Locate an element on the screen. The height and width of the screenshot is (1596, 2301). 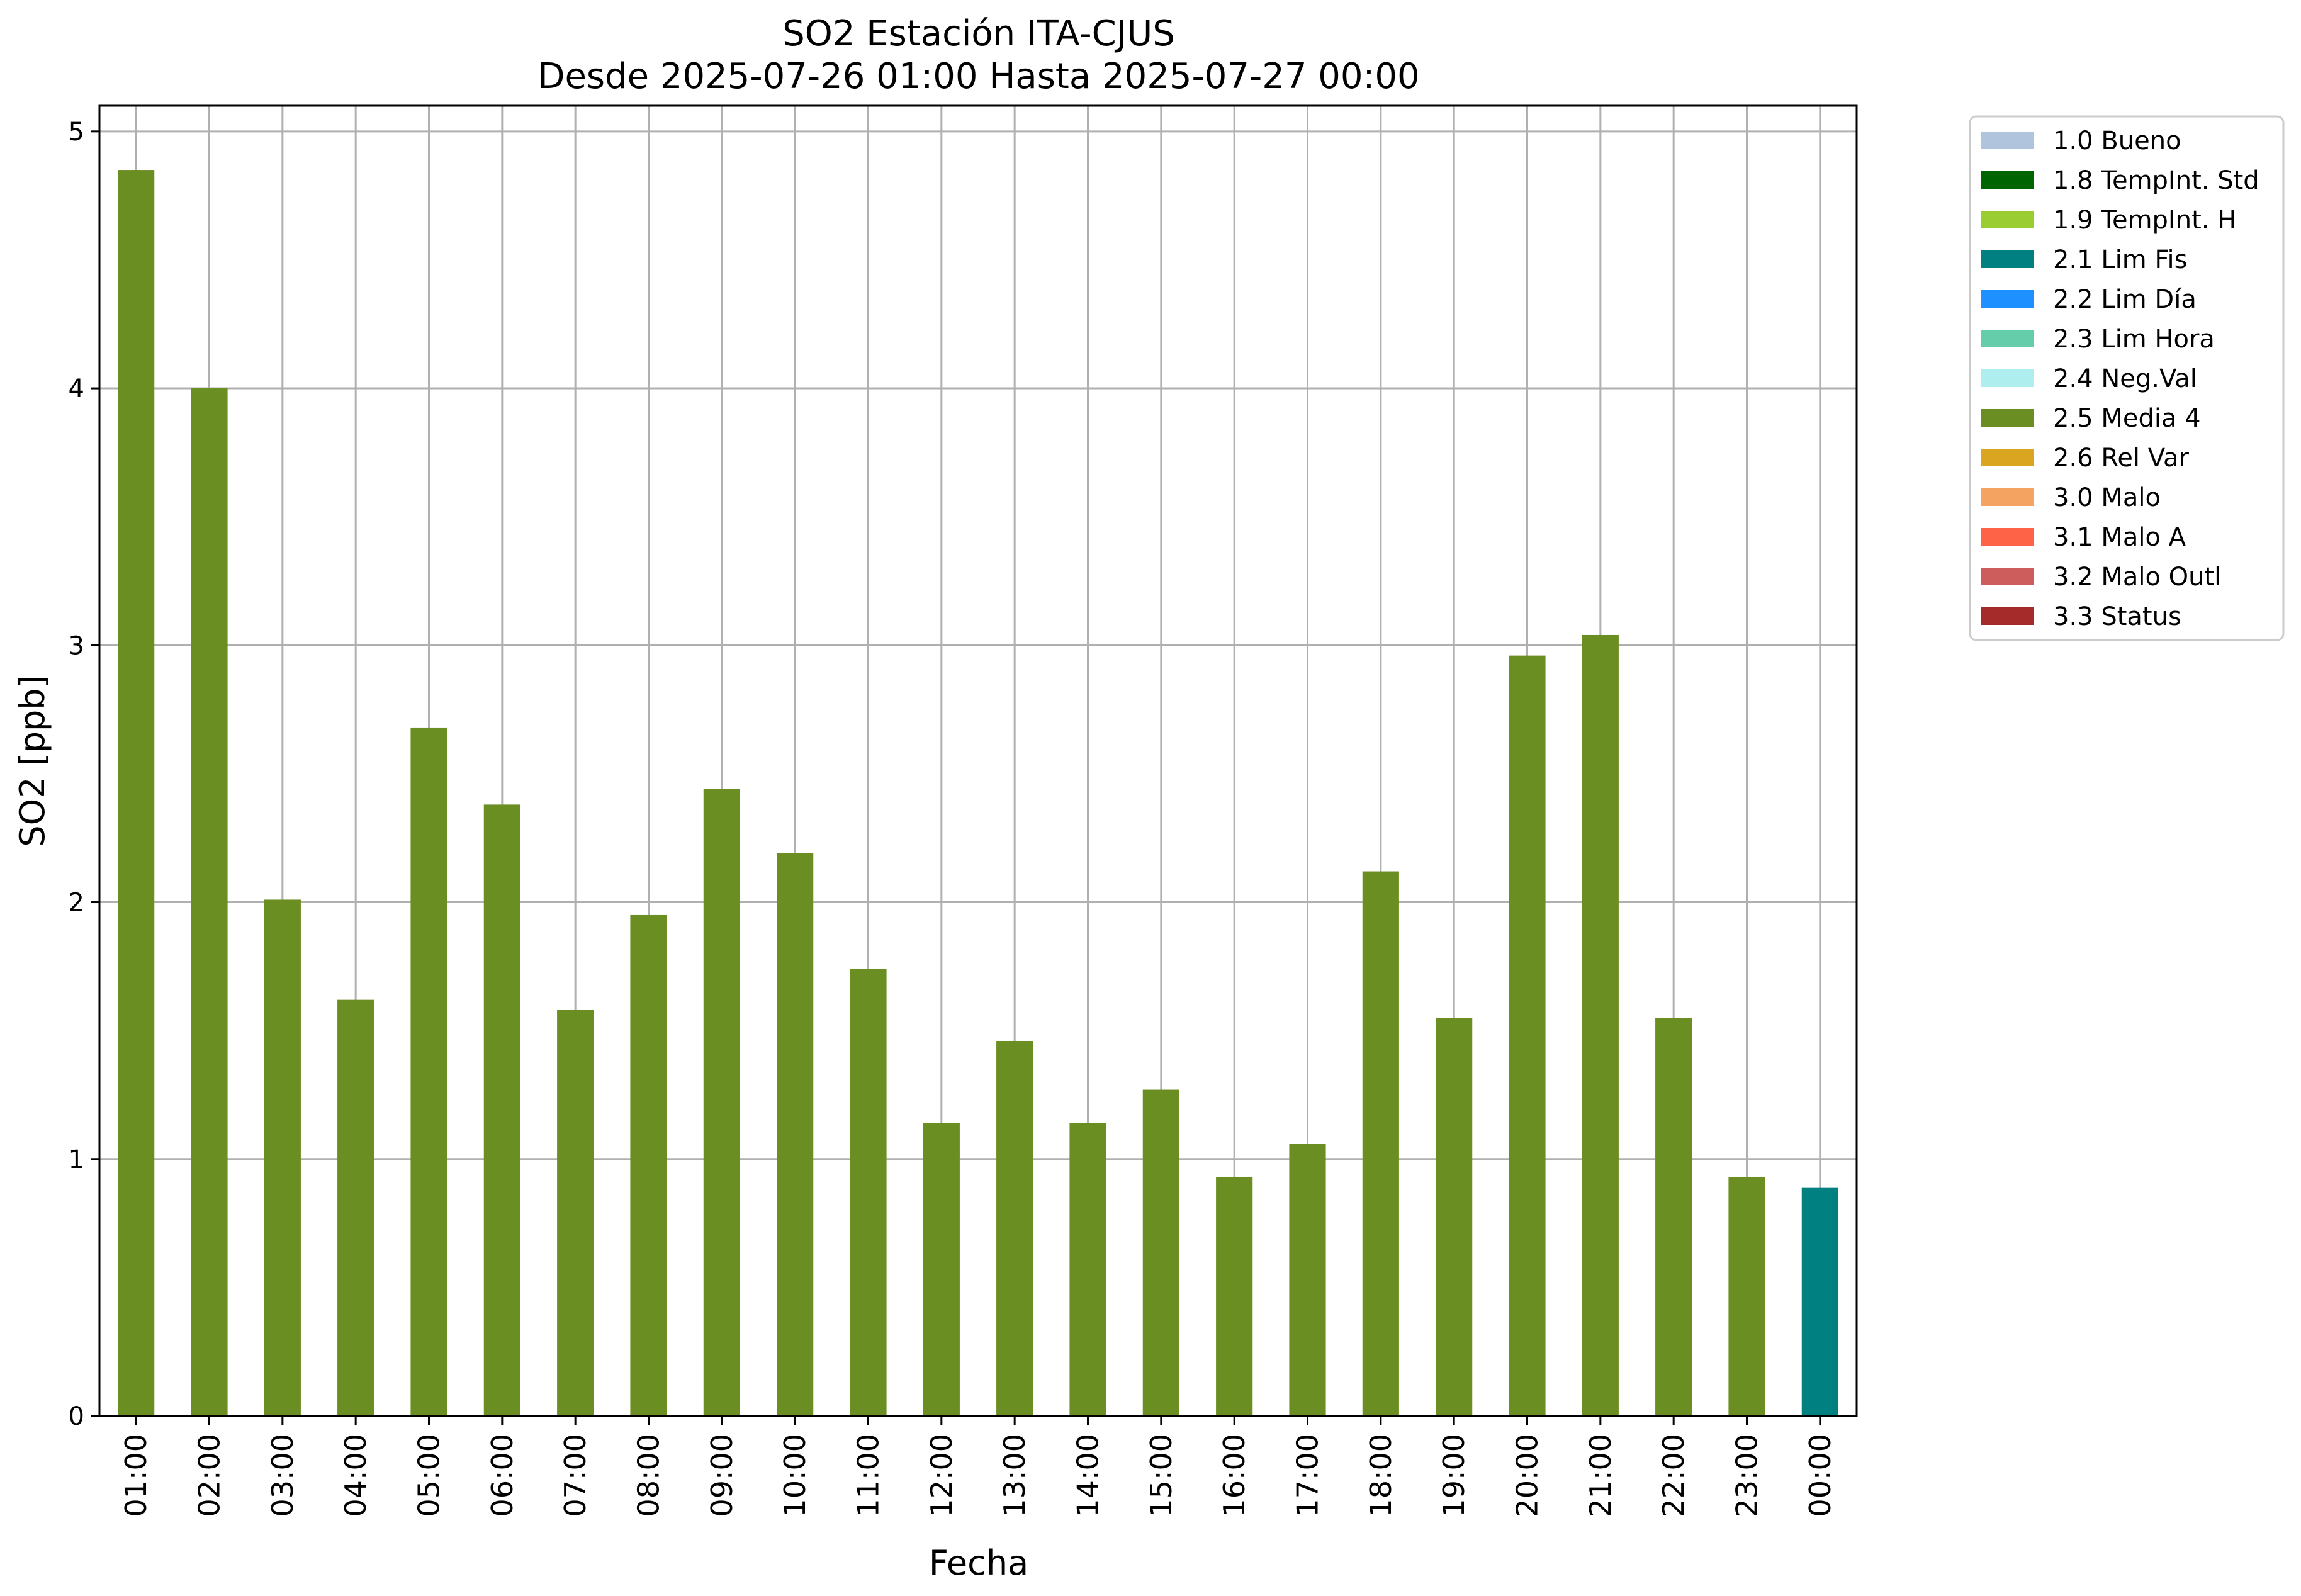
y-tick-label: 4 is located at coordinates (76, 388).